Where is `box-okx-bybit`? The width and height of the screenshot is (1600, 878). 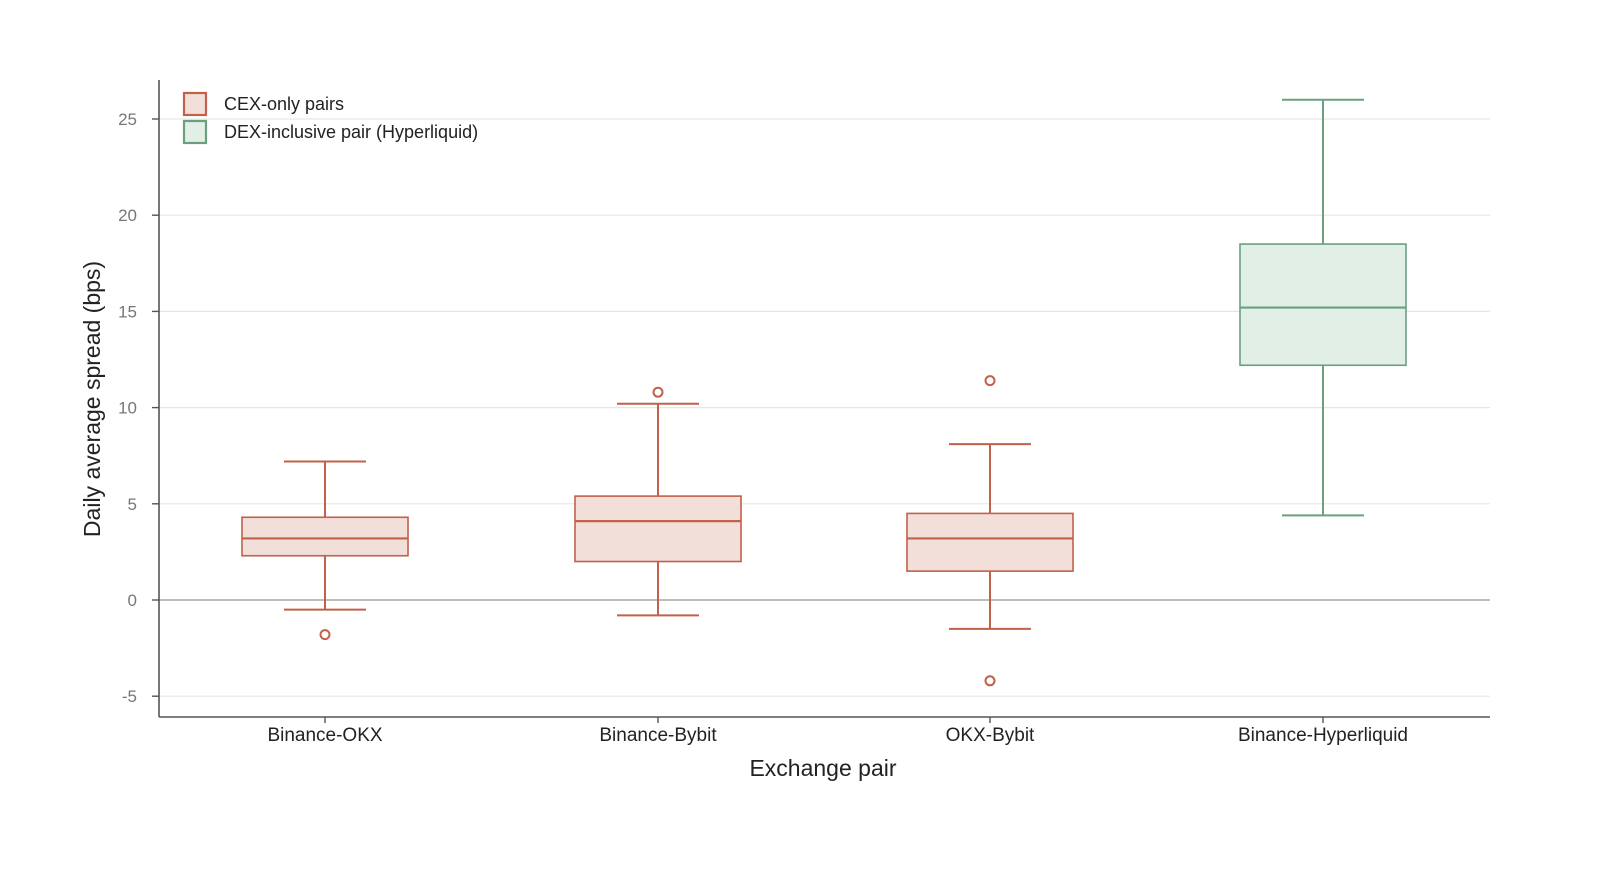
box-okx-bybit is located at coordinates (990, 531).